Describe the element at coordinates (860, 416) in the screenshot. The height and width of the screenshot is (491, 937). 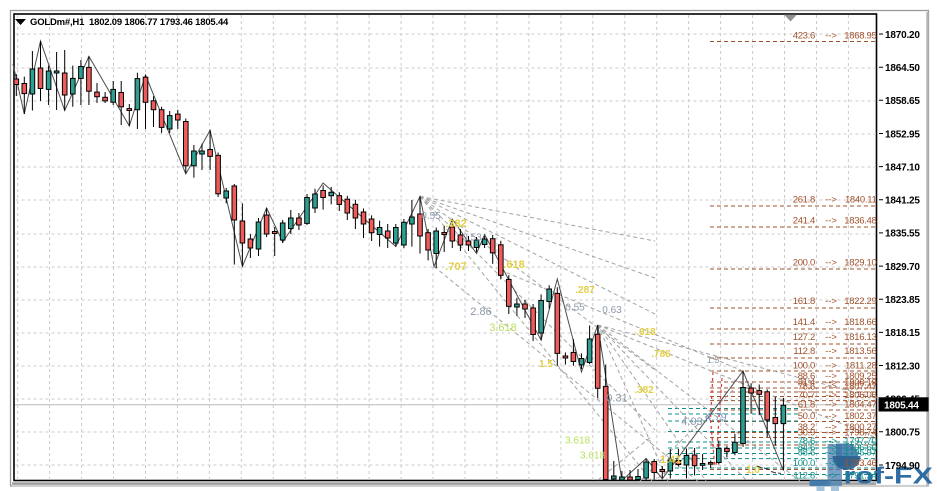
I see `svg-text: 1802.37` at that location.